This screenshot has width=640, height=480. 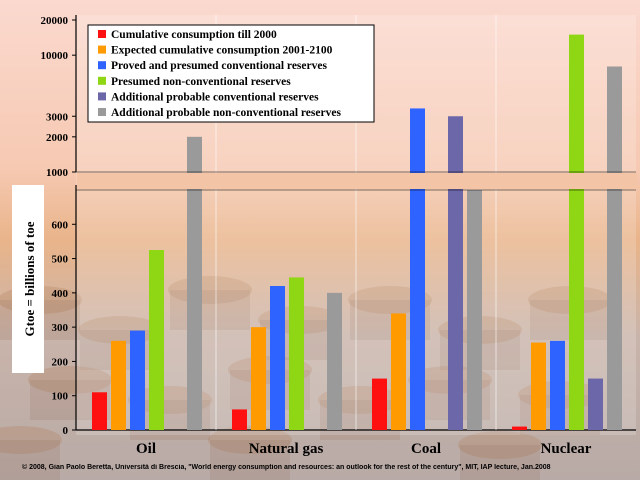 What do you see at coordinates (66, 431) in the screenshot?
I see `y-lower-tick-label: 0` at bounding box center [66, 431].